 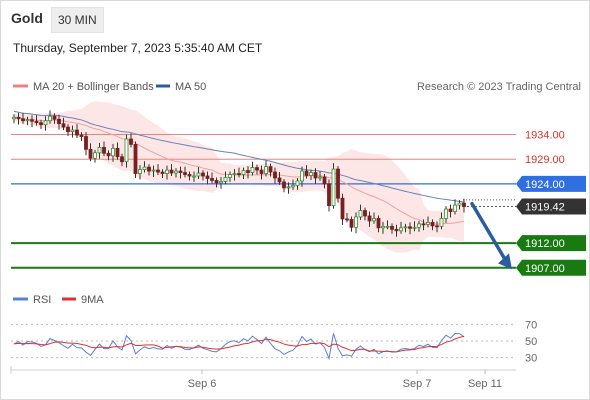 I want to click on legend-ma20-label: MA 20 + Bollinger Bands, so click(x=93, y=87).